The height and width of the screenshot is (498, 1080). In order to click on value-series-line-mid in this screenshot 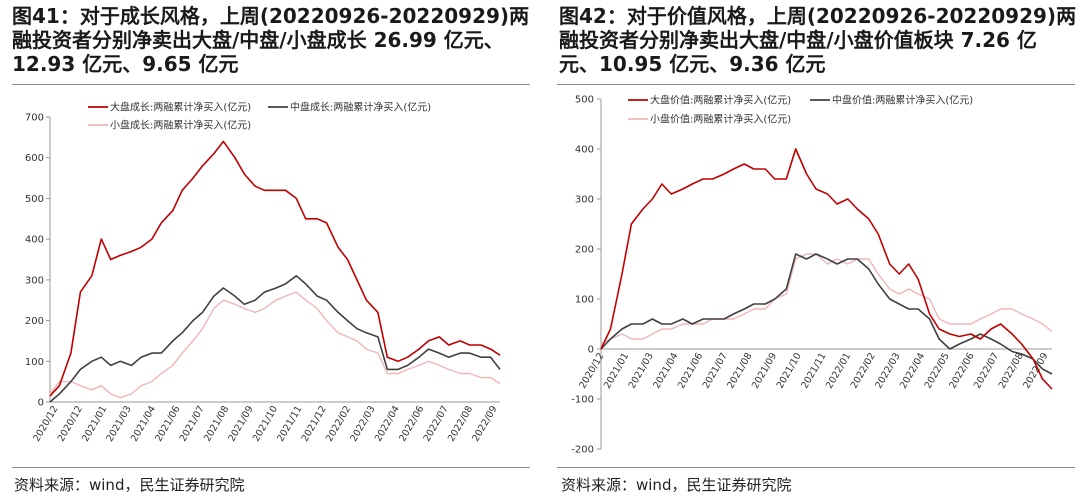, I will do `click(826, 314)`.